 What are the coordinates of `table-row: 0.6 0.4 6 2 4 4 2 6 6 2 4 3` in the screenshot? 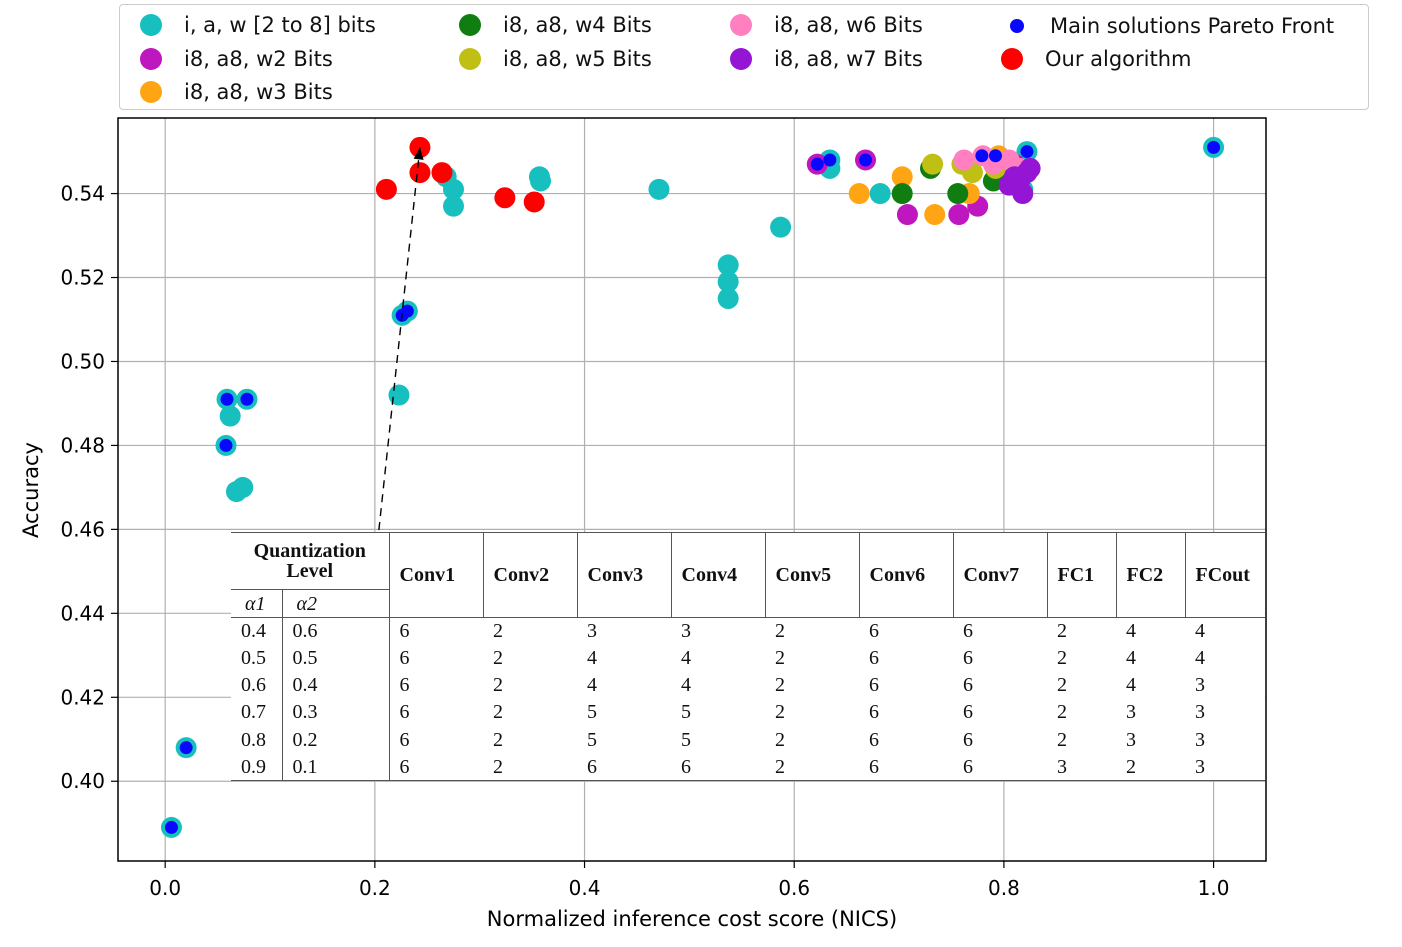 It's located at (748, 685).